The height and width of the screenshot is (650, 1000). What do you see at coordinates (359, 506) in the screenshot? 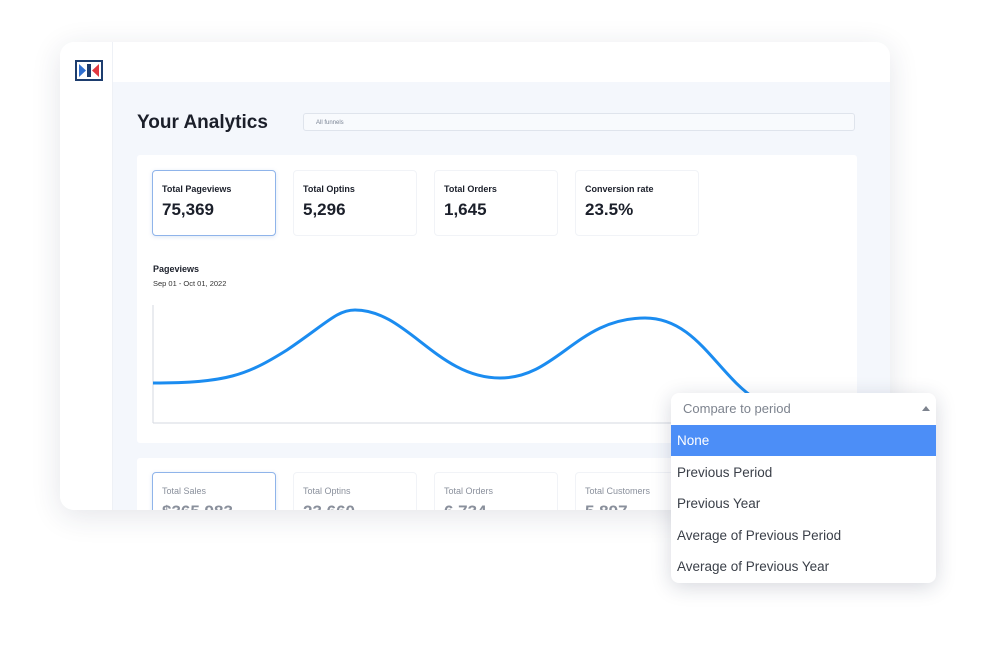
I see `stat-value: 23,660` at bounding box center [359, 506].